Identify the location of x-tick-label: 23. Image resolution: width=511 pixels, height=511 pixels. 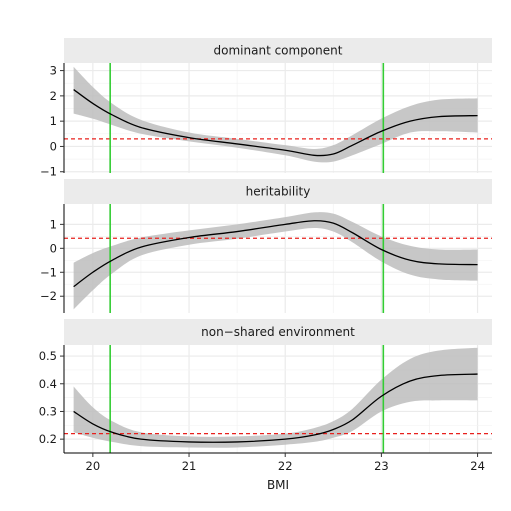
(381, 466).